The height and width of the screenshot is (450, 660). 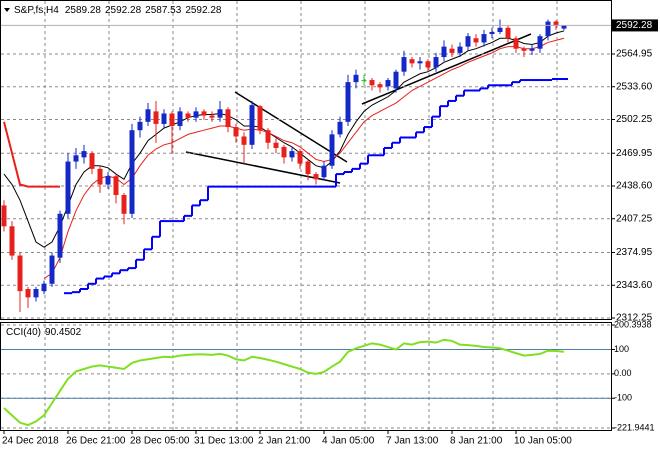 I want to click on x-tick-label: 31 Dec 13:00, so click(x=224, y=441).